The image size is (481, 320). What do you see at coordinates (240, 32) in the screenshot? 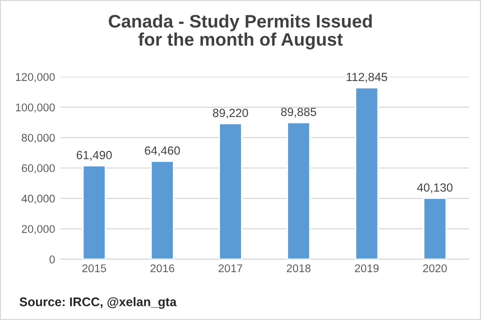
I see `chart-title: Canada - Study Permits Issued for the month of August` at bounding box center [240, 32].